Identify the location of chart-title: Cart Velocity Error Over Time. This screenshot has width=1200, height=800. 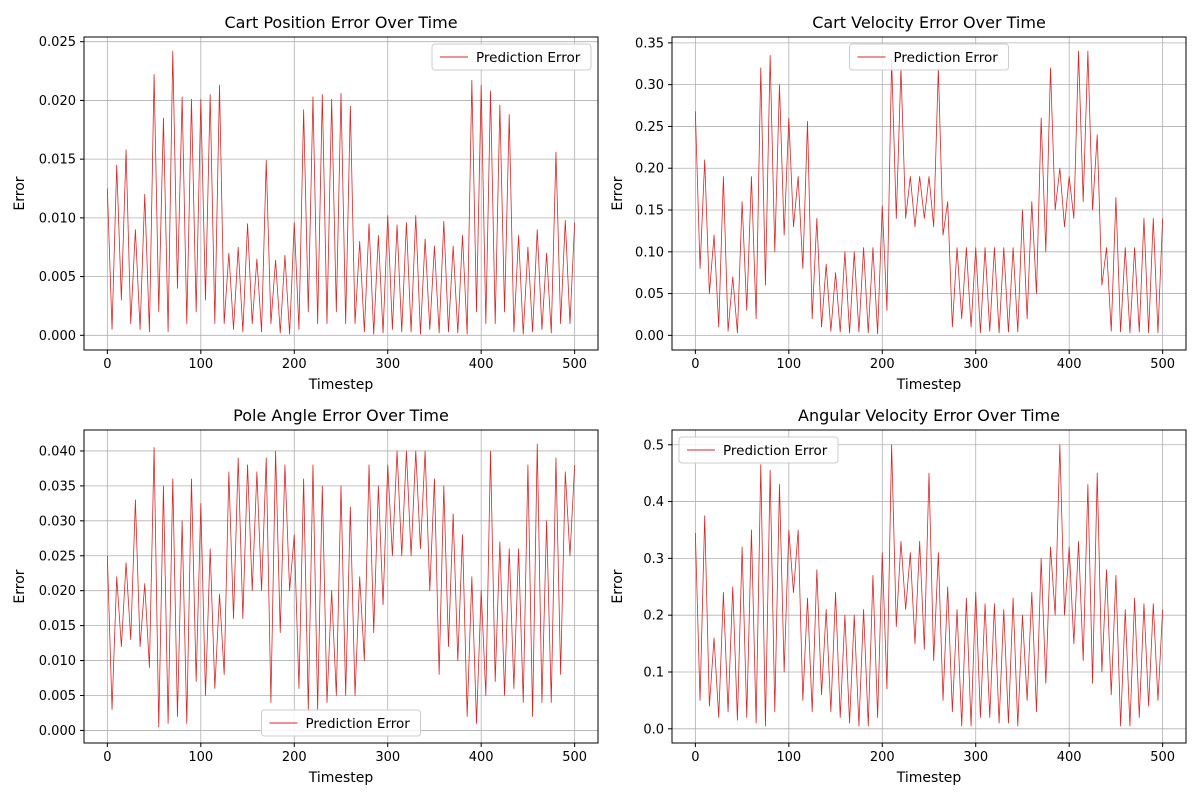
(929, 22).